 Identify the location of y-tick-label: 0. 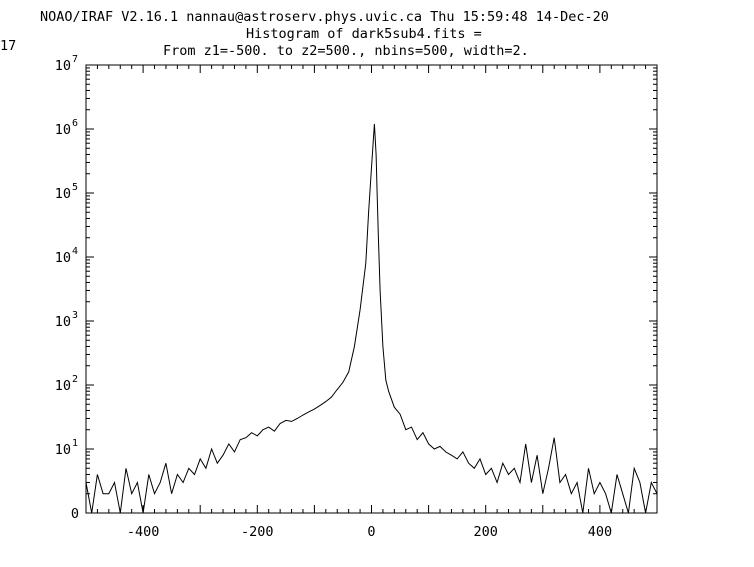
(75, 514).